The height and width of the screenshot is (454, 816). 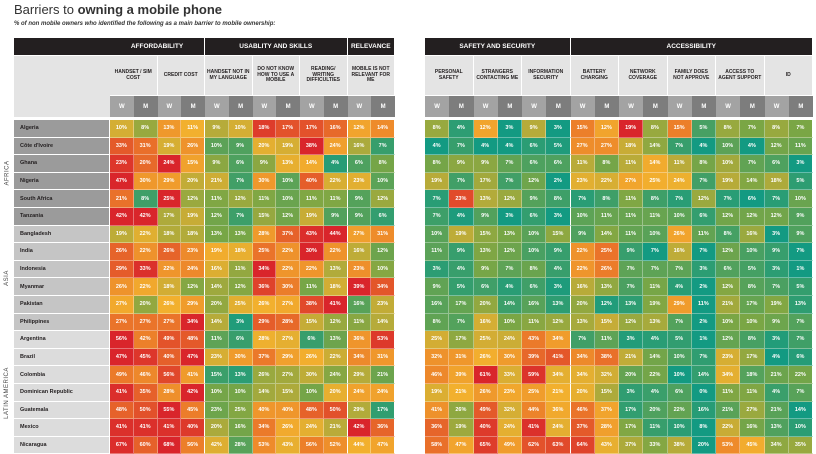 I want to click on heatmap-cell: 8%, so click(x=606, y=199).